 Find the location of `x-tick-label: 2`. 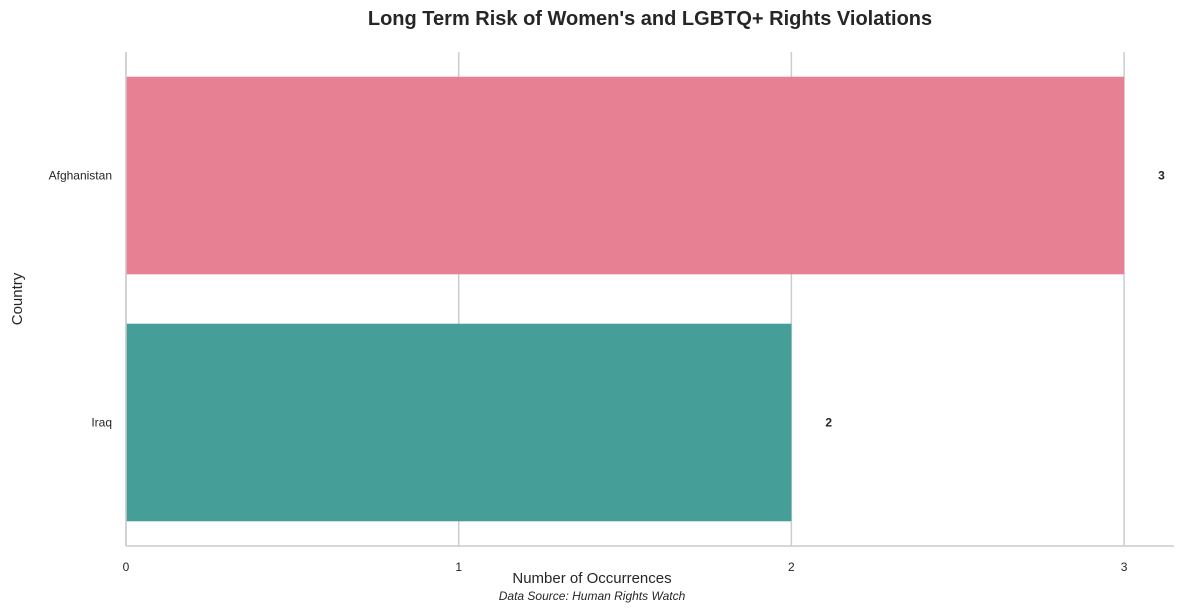

x-tick-label: 2 is located at coordinates (791, 567).